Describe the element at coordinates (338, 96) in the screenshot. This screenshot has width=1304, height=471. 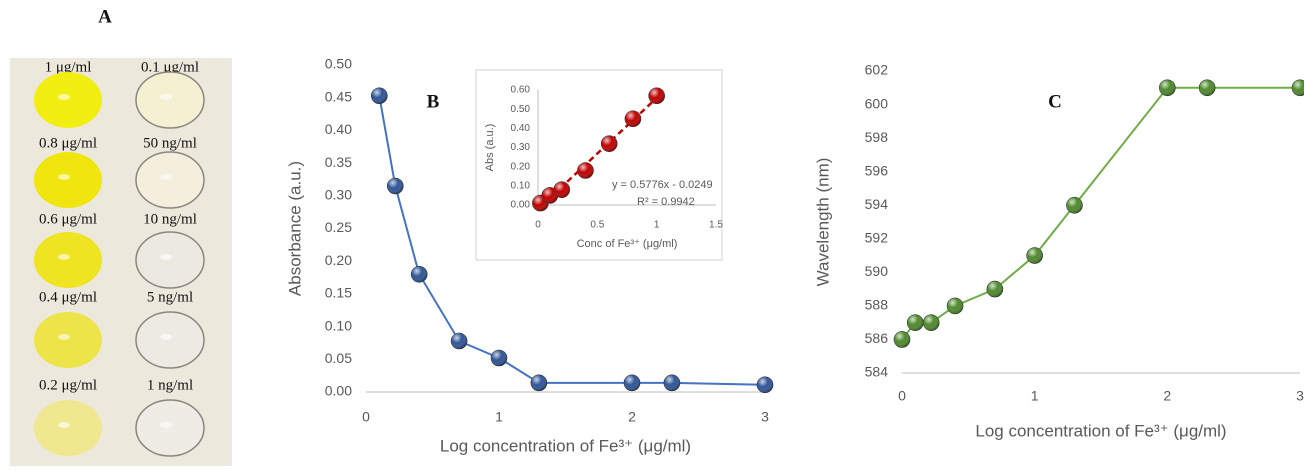
I see `y-tick-label: 0.45` at that location.